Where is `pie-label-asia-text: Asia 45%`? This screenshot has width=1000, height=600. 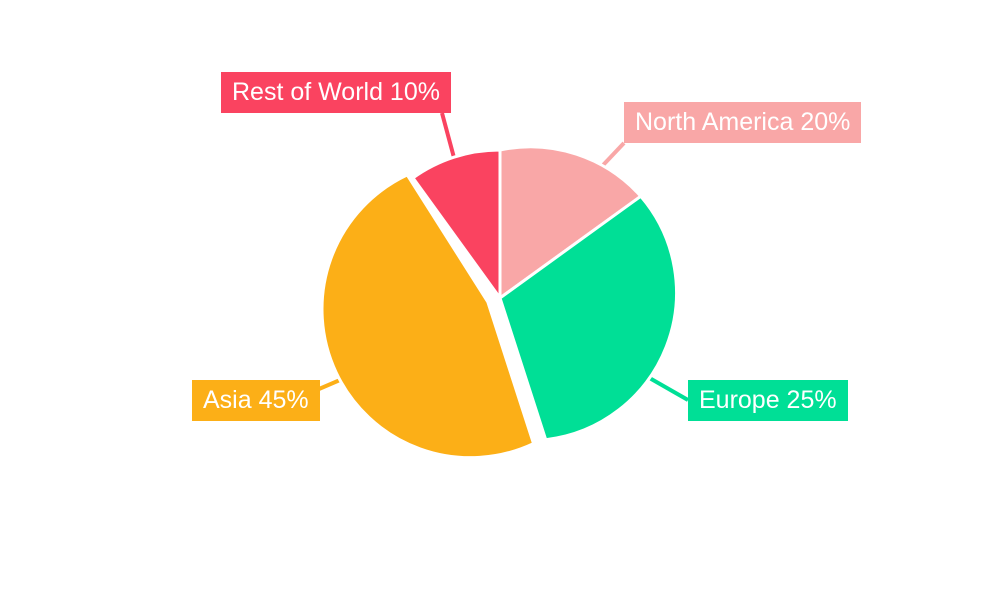 pie-label-asia-text: Asia 45% is located at coordinates (256, 400).